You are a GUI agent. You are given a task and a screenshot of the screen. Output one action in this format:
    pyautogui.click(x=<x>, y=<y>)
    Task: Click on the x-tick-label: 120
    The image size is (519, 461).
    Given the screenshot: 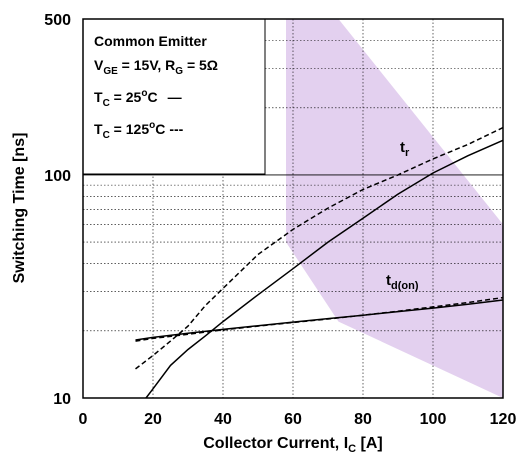 What is the action you would take?
    pyautogui.click(x=503, y=419)
    